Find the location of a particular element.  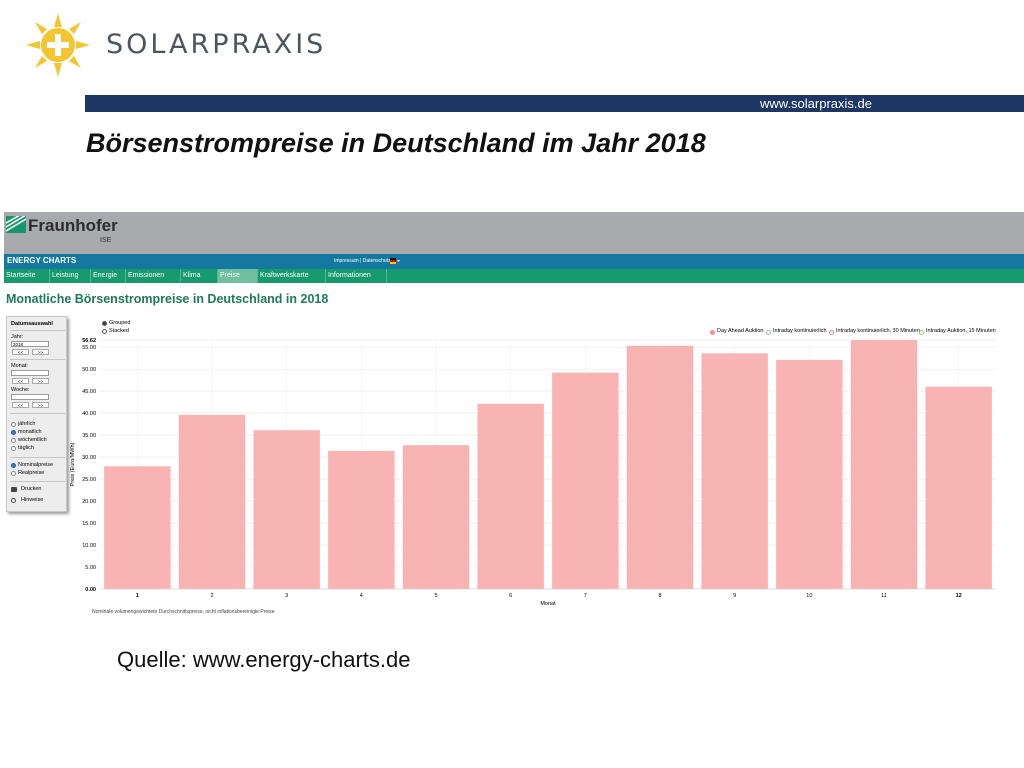

price-type-option-label: Nominalpreise is located at coordinates (36, 465).